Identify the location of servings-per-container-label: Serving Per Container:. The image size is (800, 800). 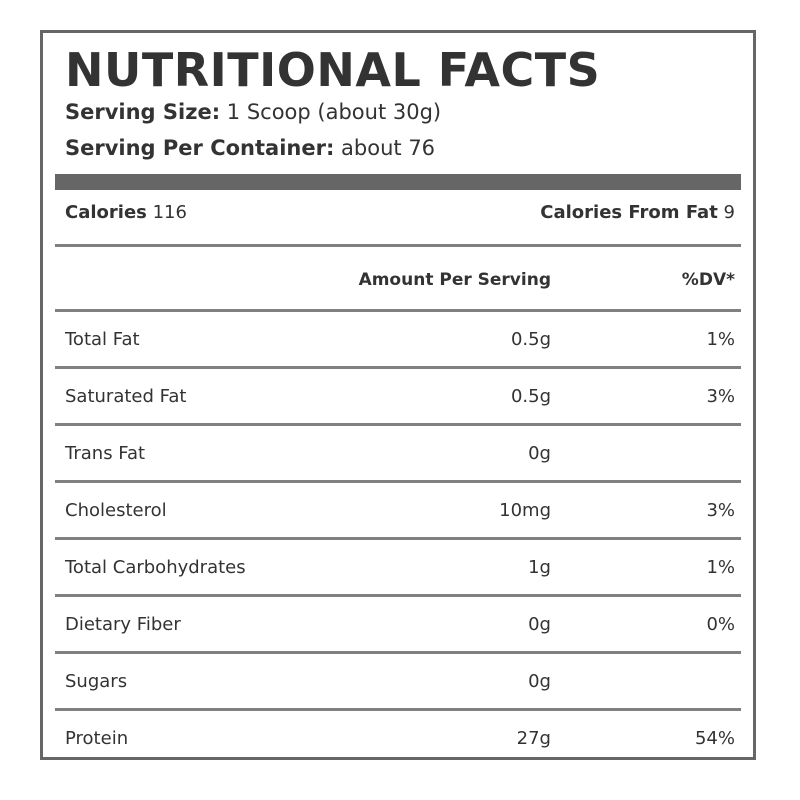
(200, 148).